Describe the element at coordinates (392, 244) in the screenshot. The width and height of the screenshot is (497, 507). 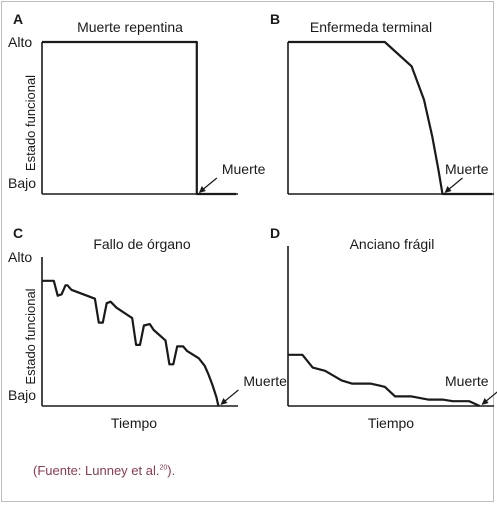
I see `panel-title: Anciano frágil` at that location.